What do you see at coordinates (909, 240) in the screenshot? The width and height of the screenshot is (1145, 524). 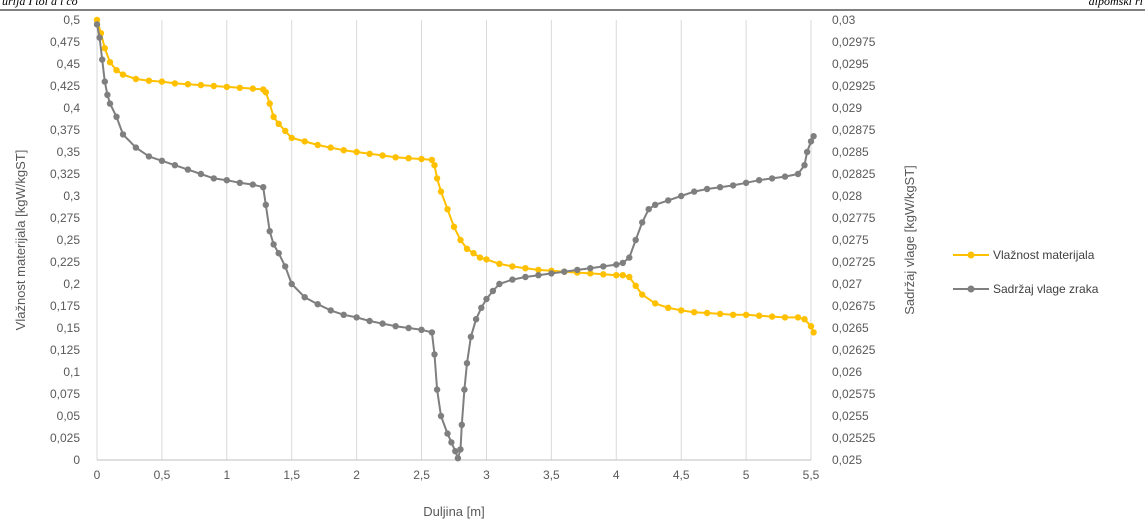 I see `right-y-axis-title: Sadržaj vlage [kgW/kgST]` at bounding box center [909, 240].